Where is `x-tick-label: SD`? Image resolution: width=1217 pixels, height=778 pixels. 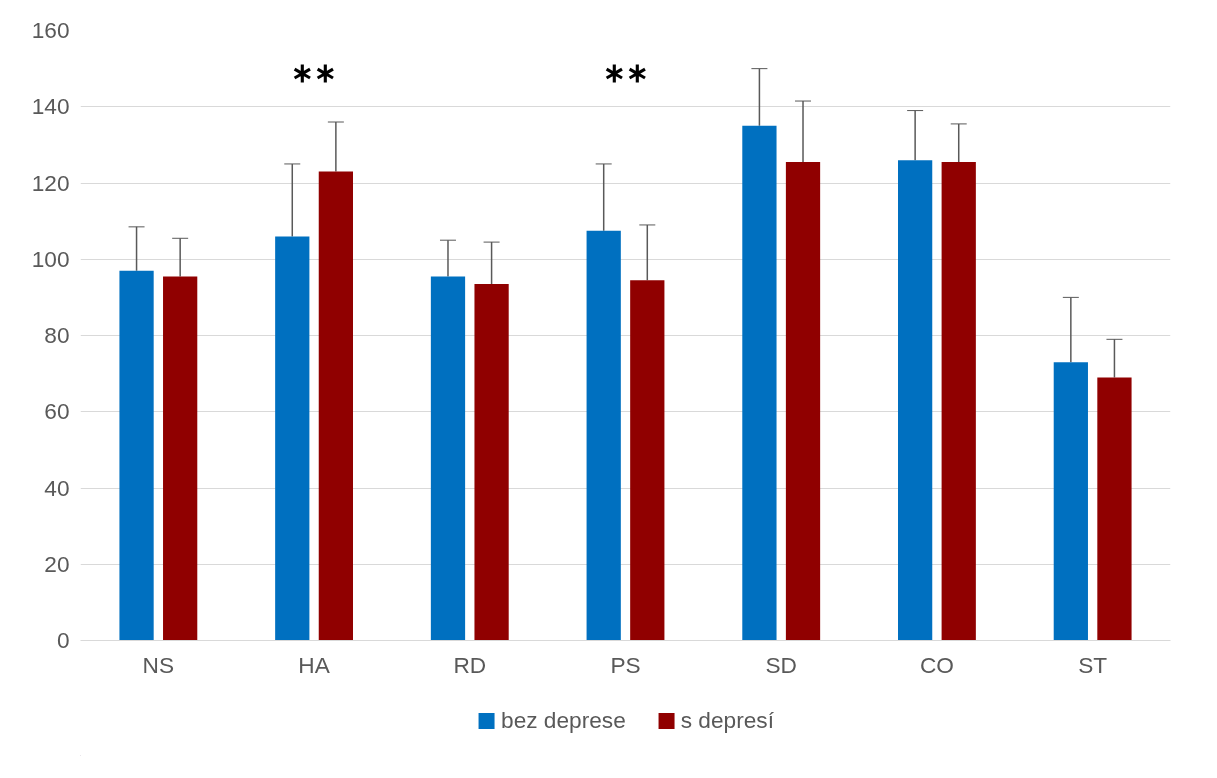 x-tick-label: SD is located at coordinates (781, 664).